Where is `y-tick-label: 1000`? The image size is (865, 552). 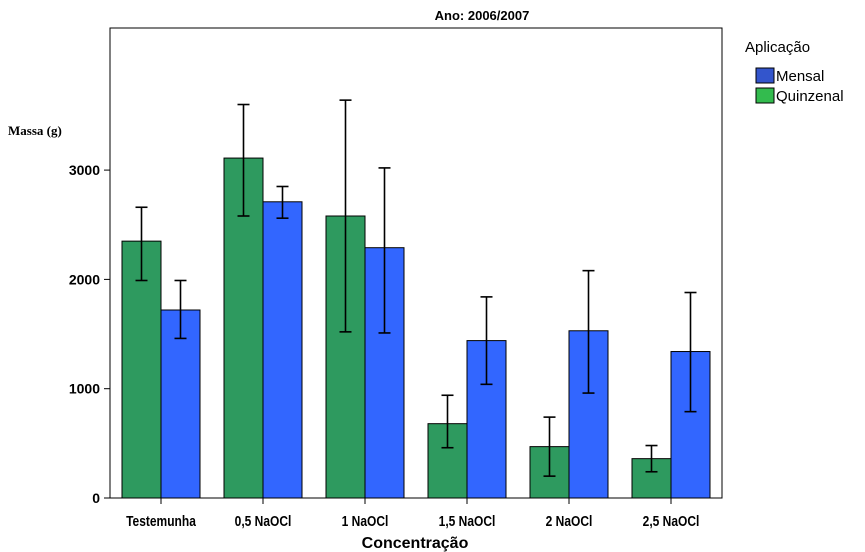 y-tick-label: 1000 is located at coordinates (84, 389).